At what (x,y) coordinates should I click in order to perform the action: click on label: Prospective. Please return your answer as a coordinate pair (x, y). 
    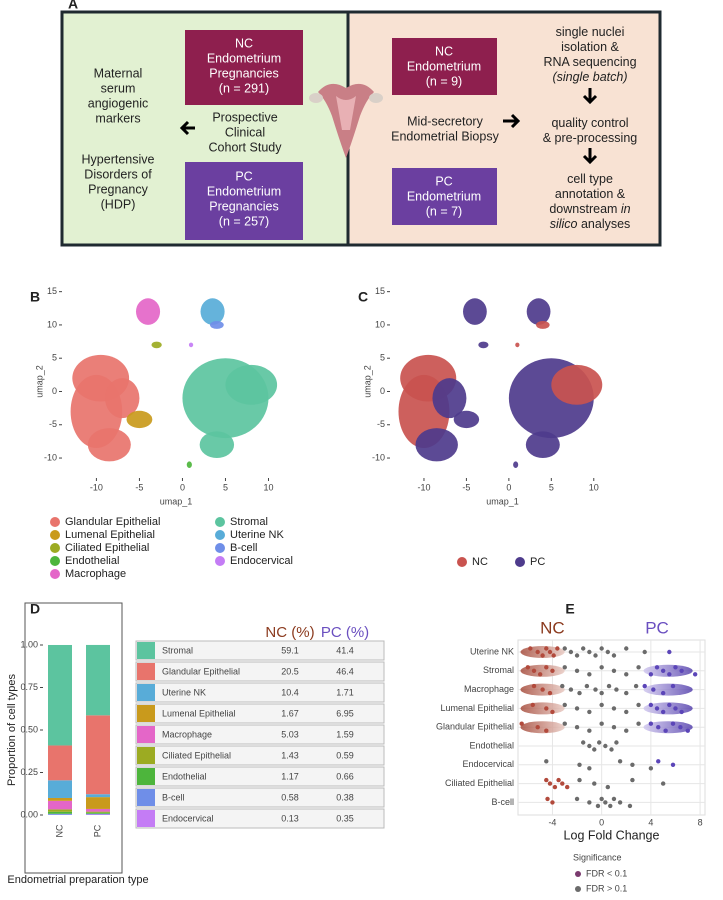
    Looking at the image, I should click on (244, 117).